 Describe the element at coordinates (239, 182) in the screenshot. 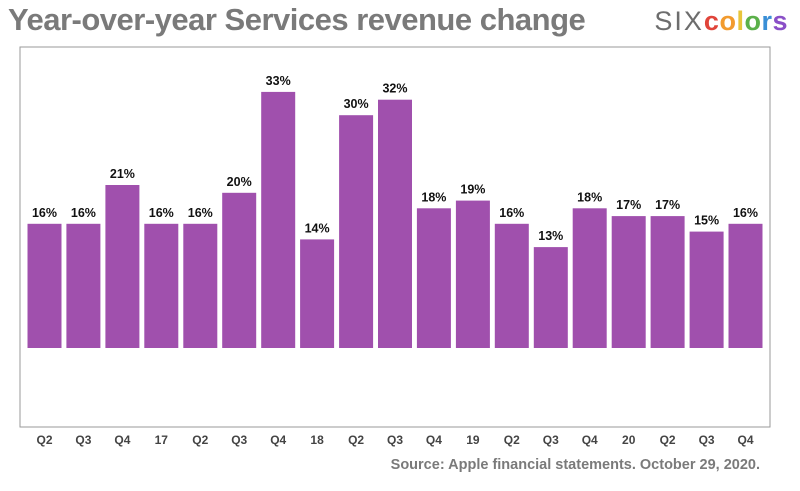

I see `data-label-5: 20%` at that location.